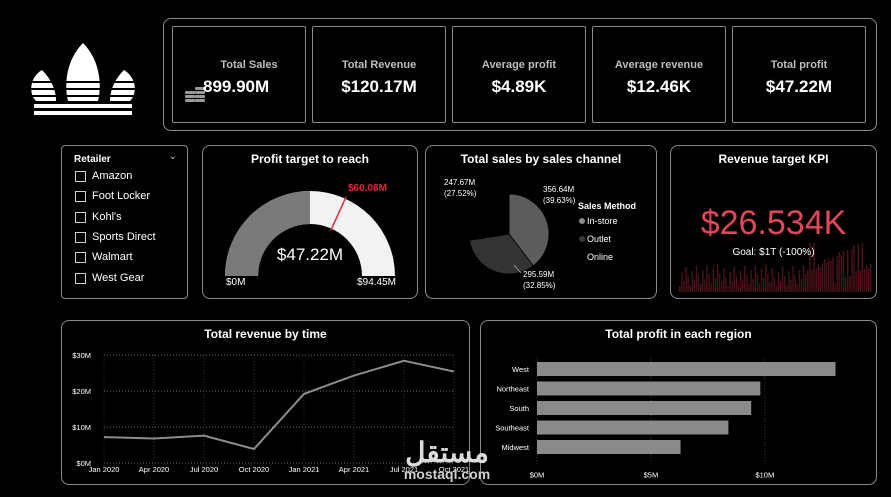 The height and width of the screenshot is (497, 891). I want to click on y-tick-label: $10M, so click(81, 427).